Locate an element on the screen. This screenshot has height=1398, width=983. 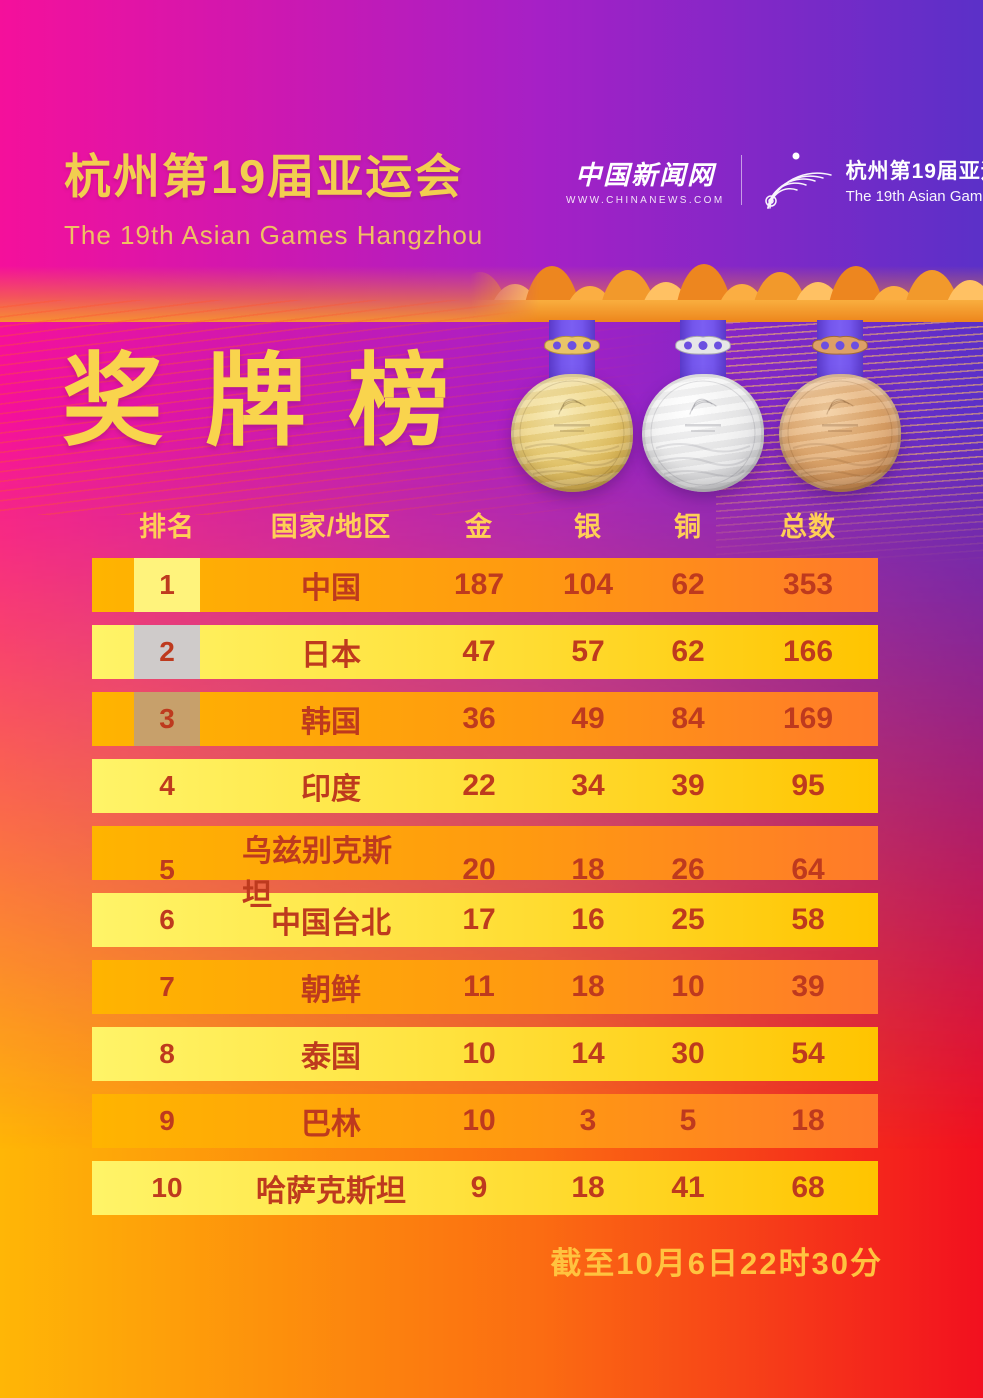
rank-cell: 9 is located at coordinates (167, 1121).